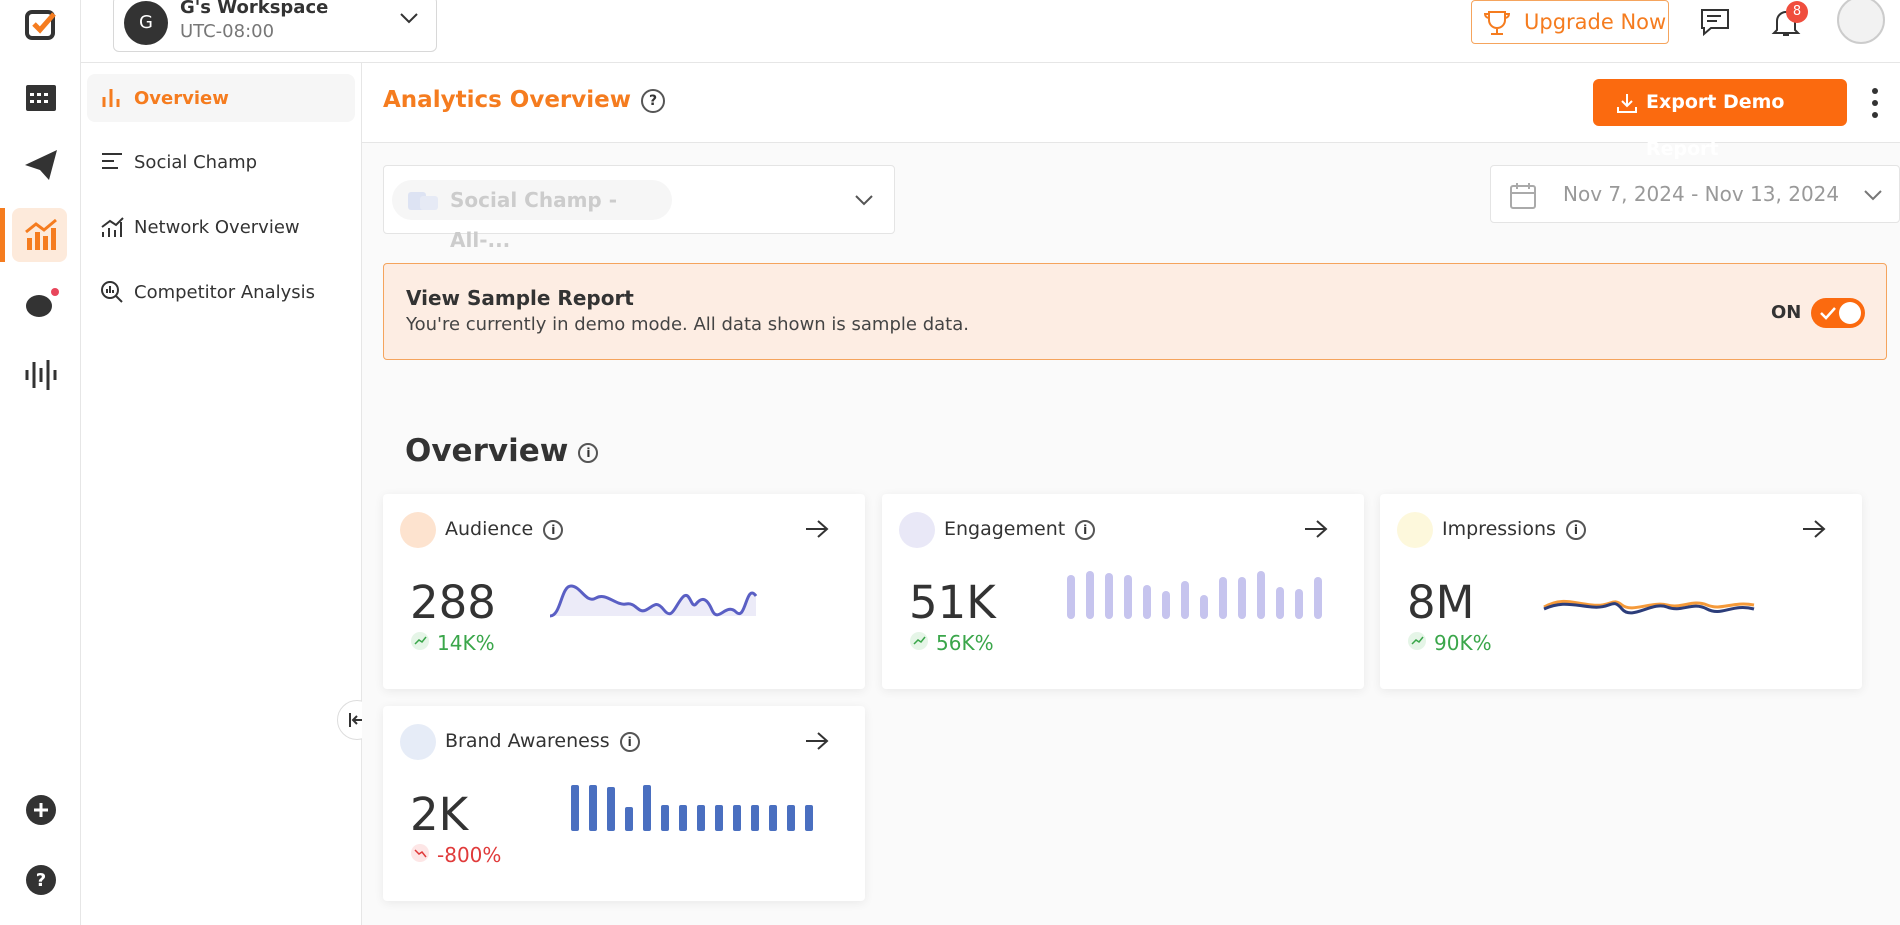 The image size is (1900, 925). I want to click on text: Analytics Overview, so click(507, 100).